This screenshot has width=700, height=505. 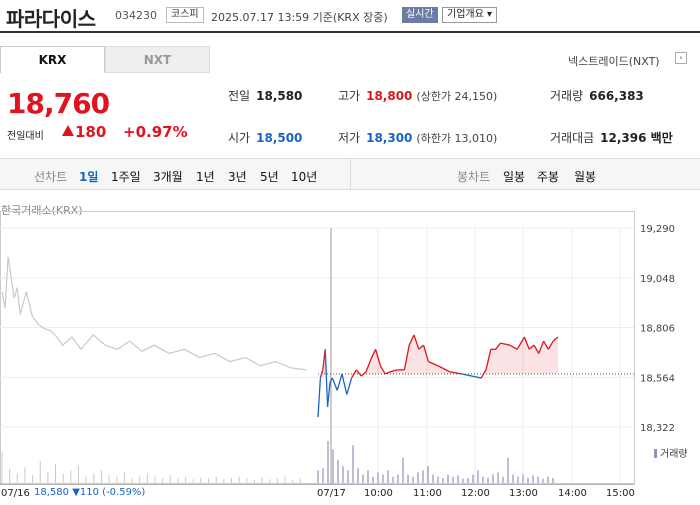 What do you see at coordinates (655, 453) in the screenshot?
I see `volume-legend-swatch` at bounding box center [655, 453].